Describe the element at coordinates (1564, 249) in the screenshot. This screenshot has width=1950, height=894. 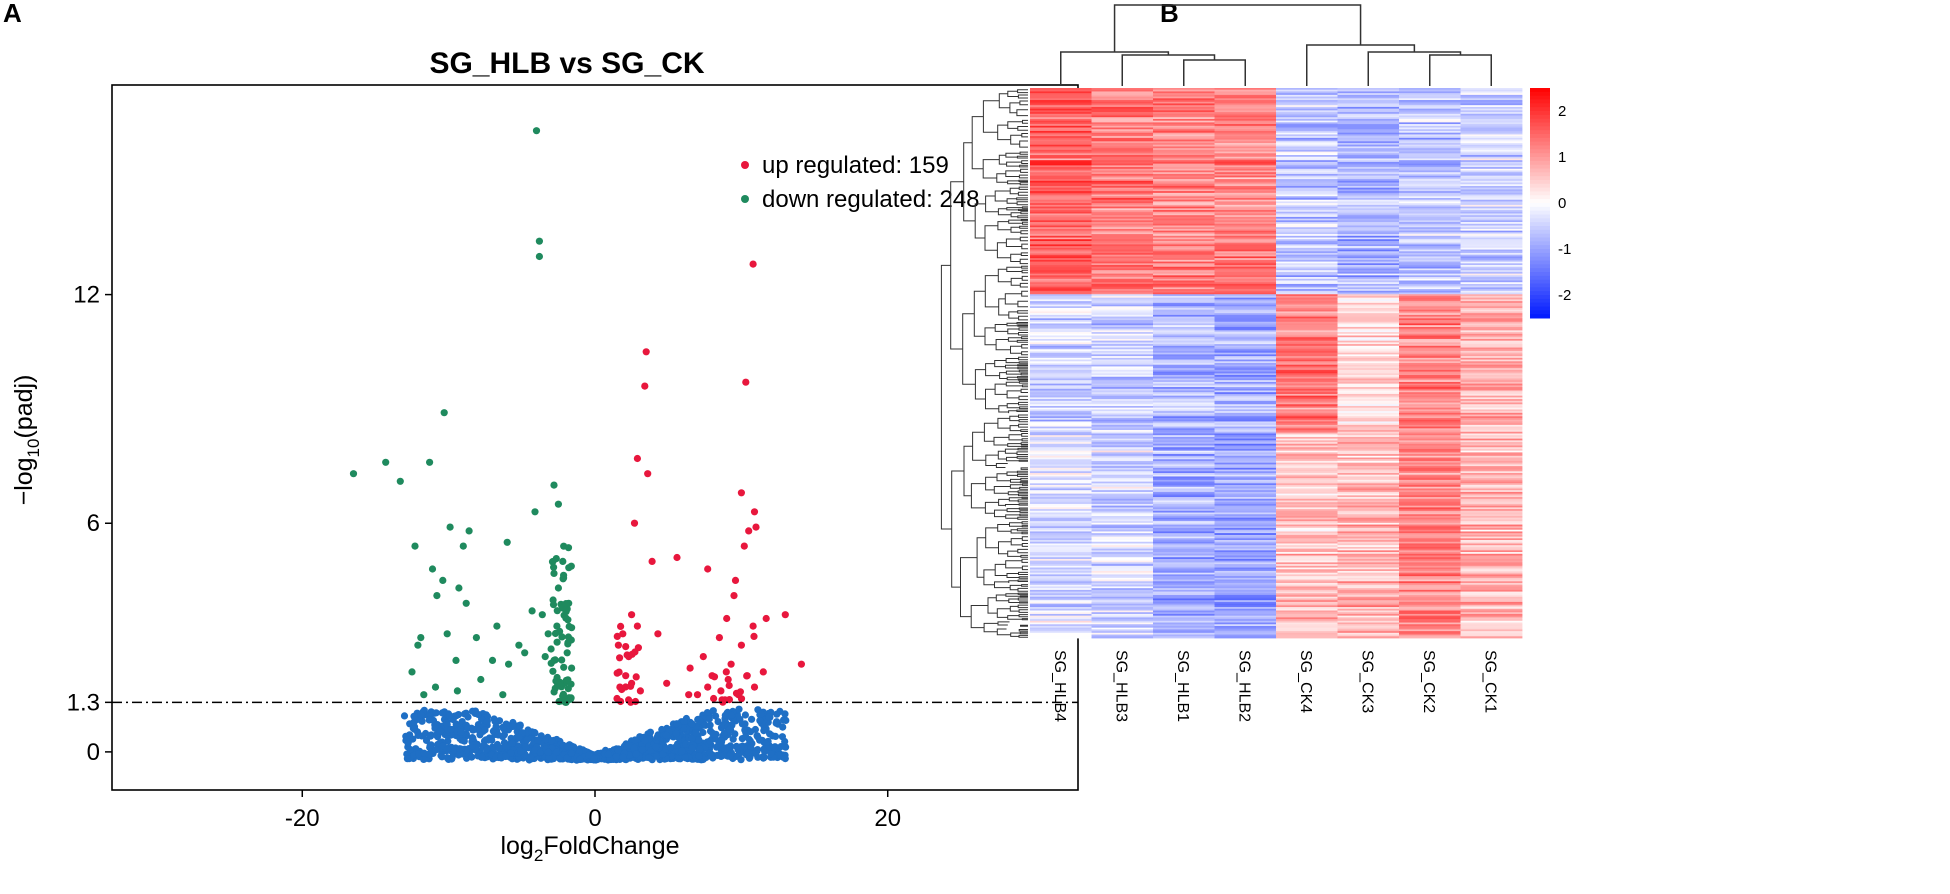
I see `colorbar-tick-label: -1` at that location.